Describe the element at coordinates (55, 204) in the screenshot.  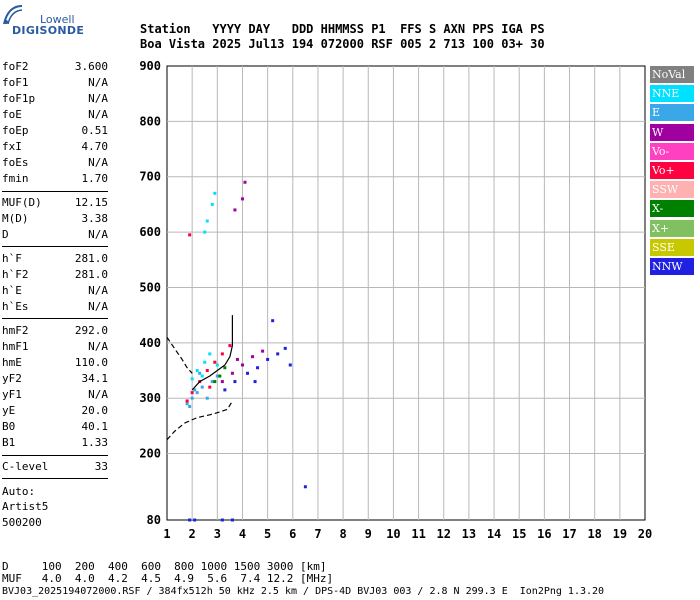
I see `param-row: MUF(D) 12.15` at that location.